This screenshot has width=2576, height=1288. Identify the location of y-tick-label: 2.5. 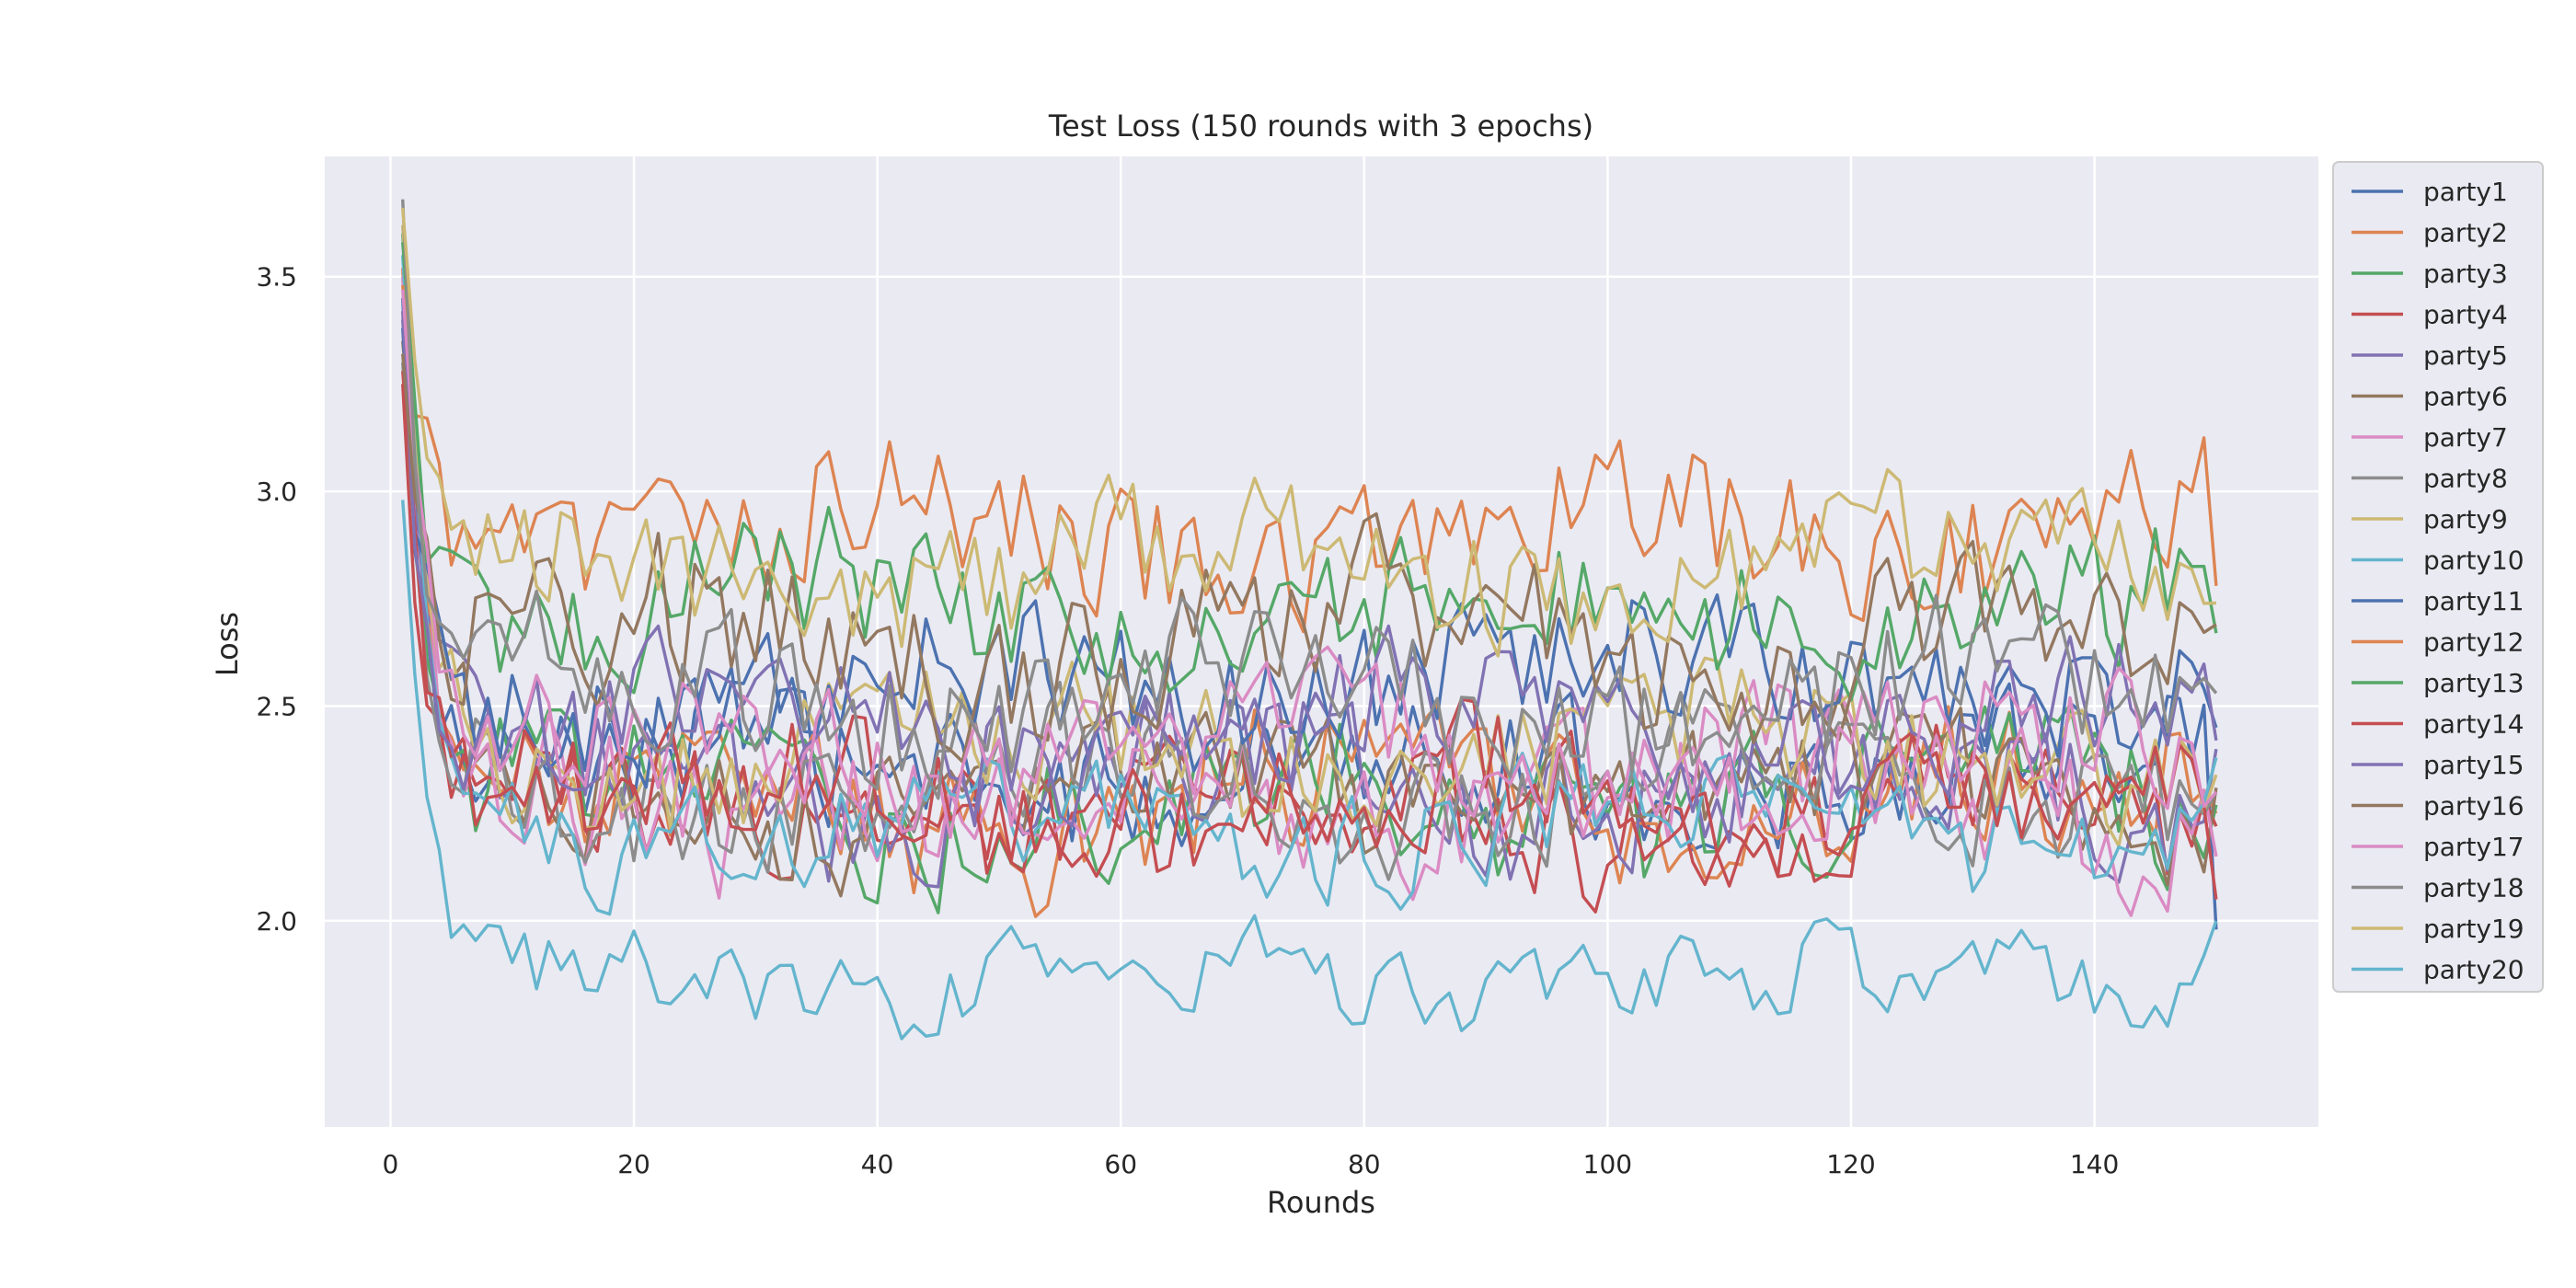
(276, 707).